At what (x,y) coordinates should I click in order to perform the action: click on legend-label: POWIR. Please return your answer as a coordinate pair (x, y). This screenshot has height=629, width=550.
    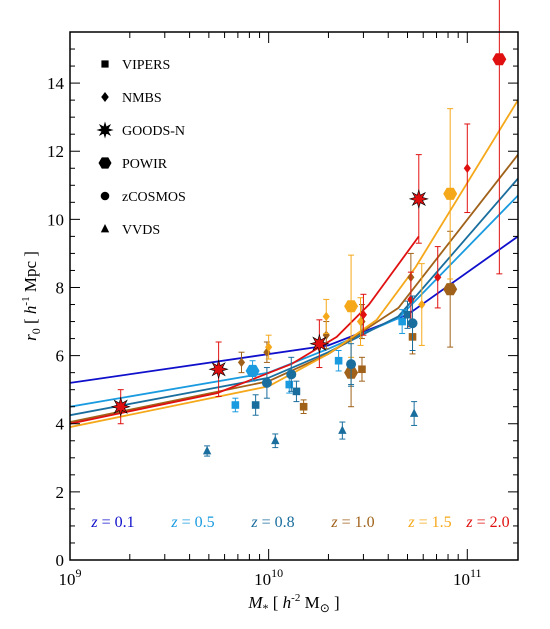
    Looking at the image, I should click on (145, 164).